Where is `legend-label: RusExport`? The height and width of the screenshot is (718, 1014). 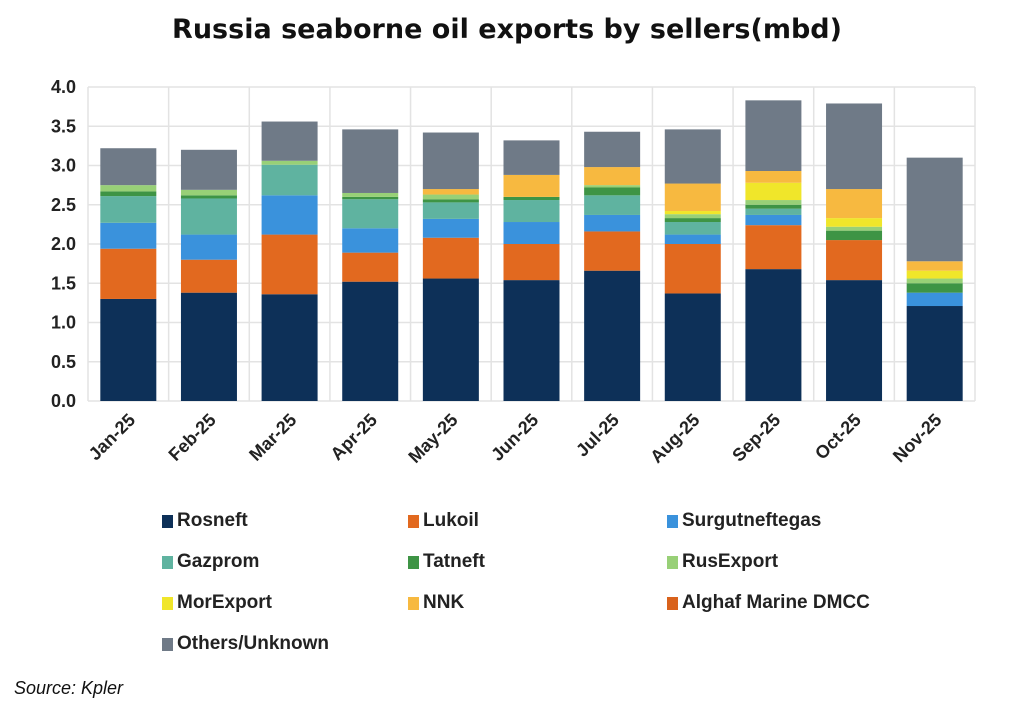
legend-label: RusExport is located at coordinates (730, 561).